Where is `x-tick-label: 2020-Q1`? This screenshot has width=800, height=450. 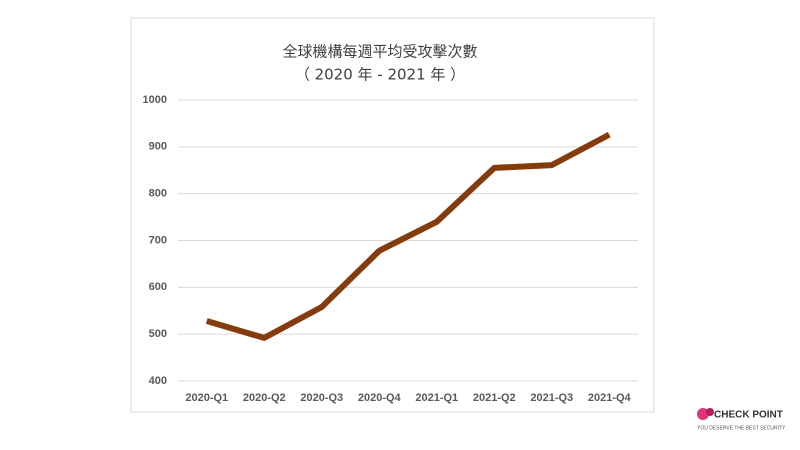
x-tick-label: 2020-Q1 is located at coordinates (206, 398).